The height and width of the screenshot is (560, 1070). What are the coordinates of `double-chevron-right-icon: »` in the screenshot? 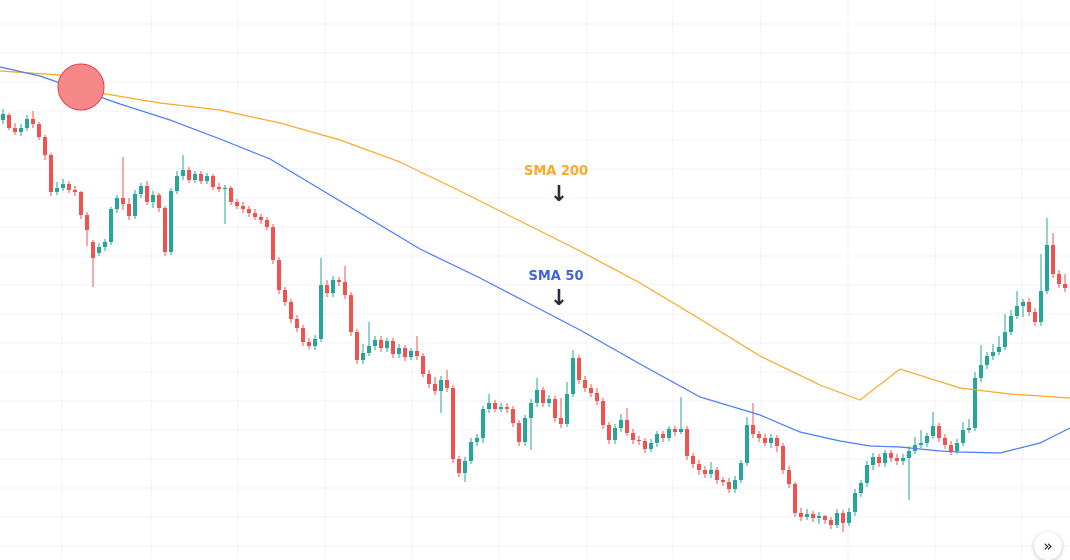 It's located at (1048, 546).